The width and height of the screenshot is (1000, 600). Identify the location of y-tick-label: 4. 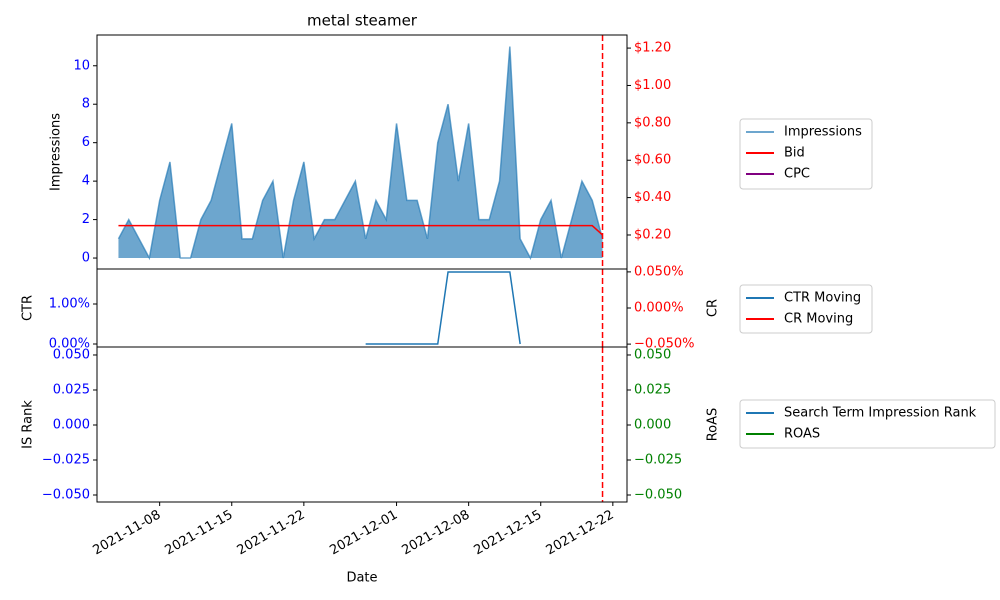
(86, 181).